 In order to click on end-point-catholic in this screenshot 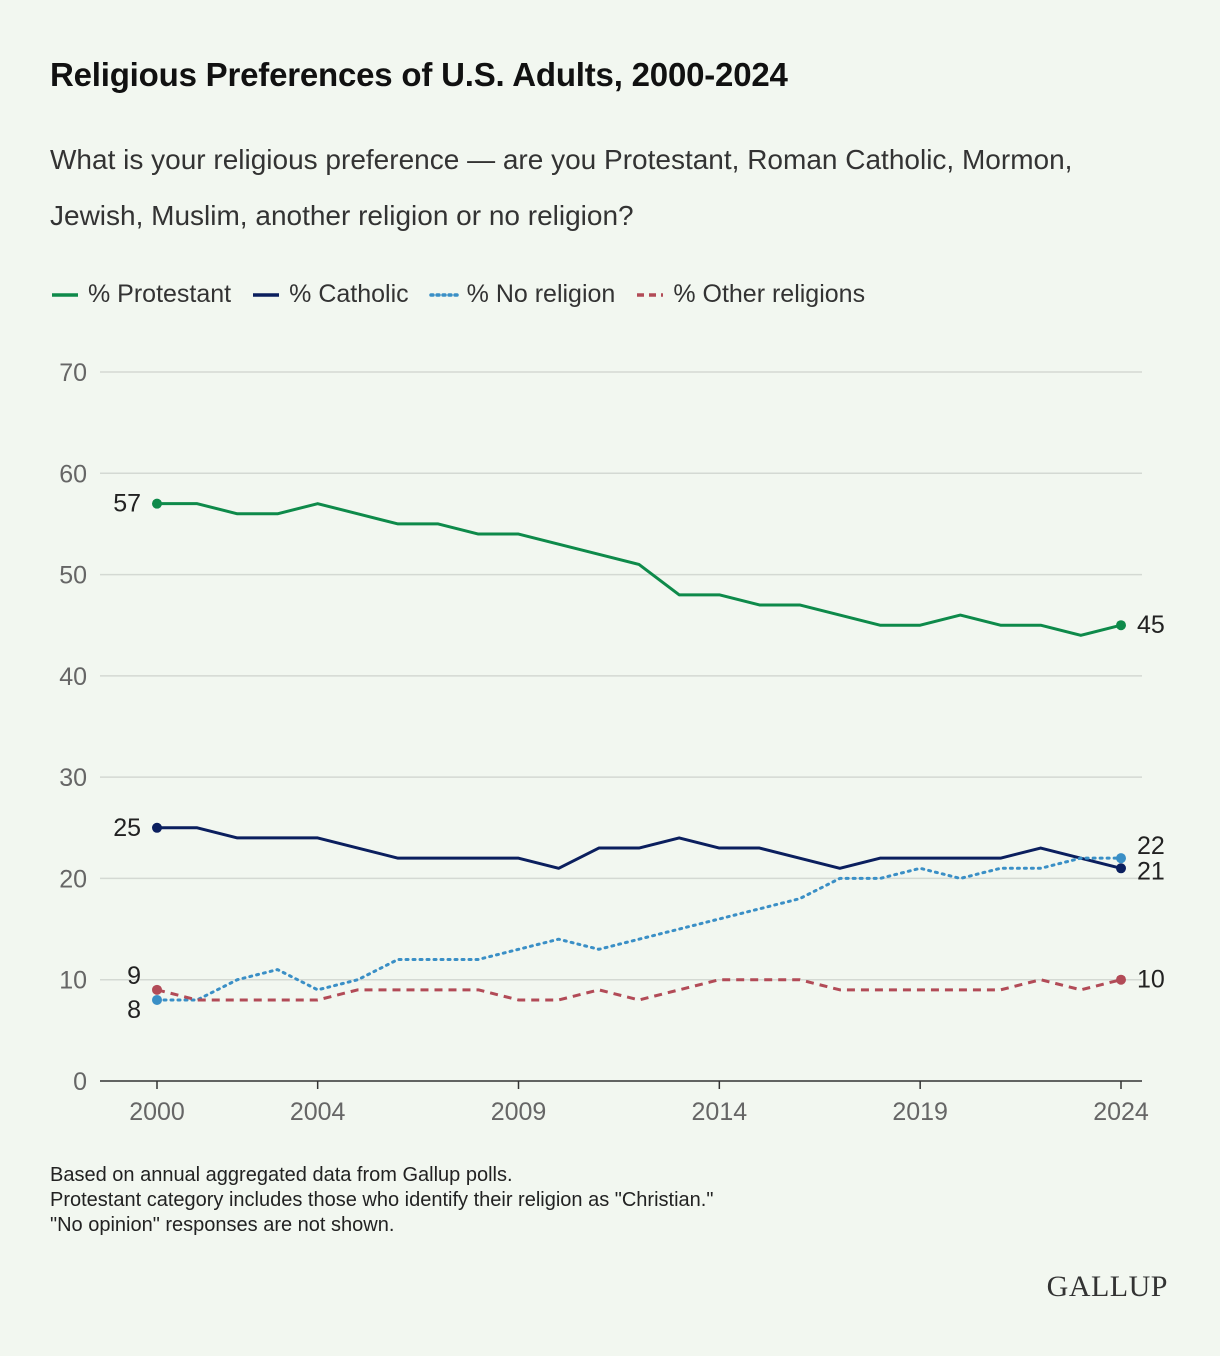, I will do `click(1121, 868)`.